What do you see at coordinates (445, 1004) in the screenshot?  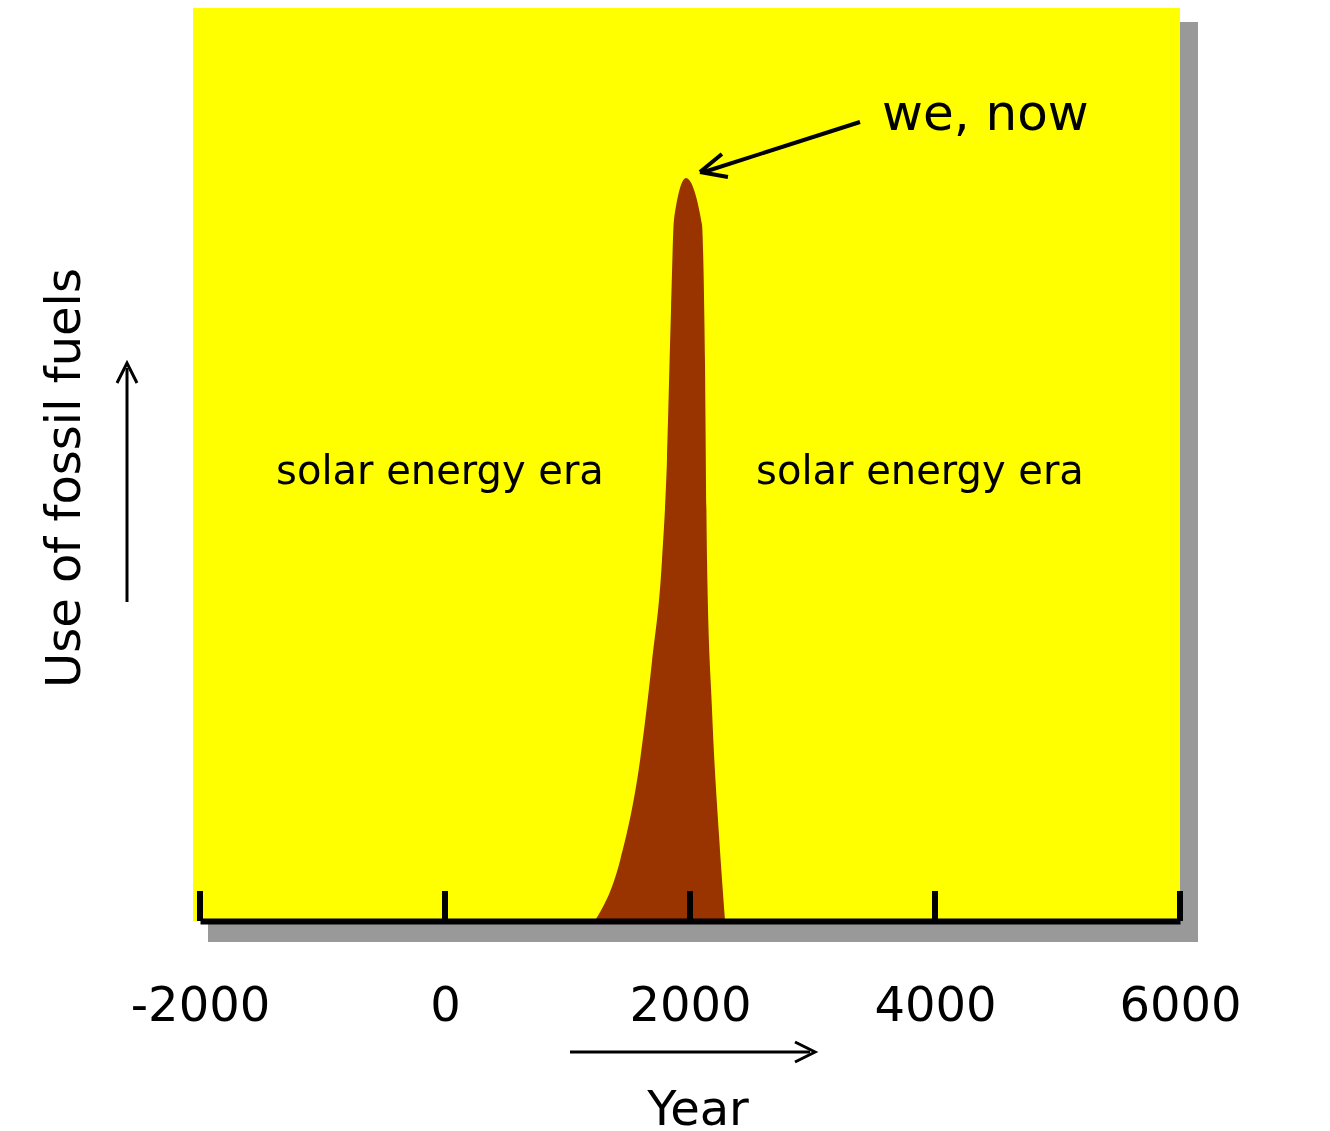 I see `x-tick-label: 0` at bounding box center [445, 1004].